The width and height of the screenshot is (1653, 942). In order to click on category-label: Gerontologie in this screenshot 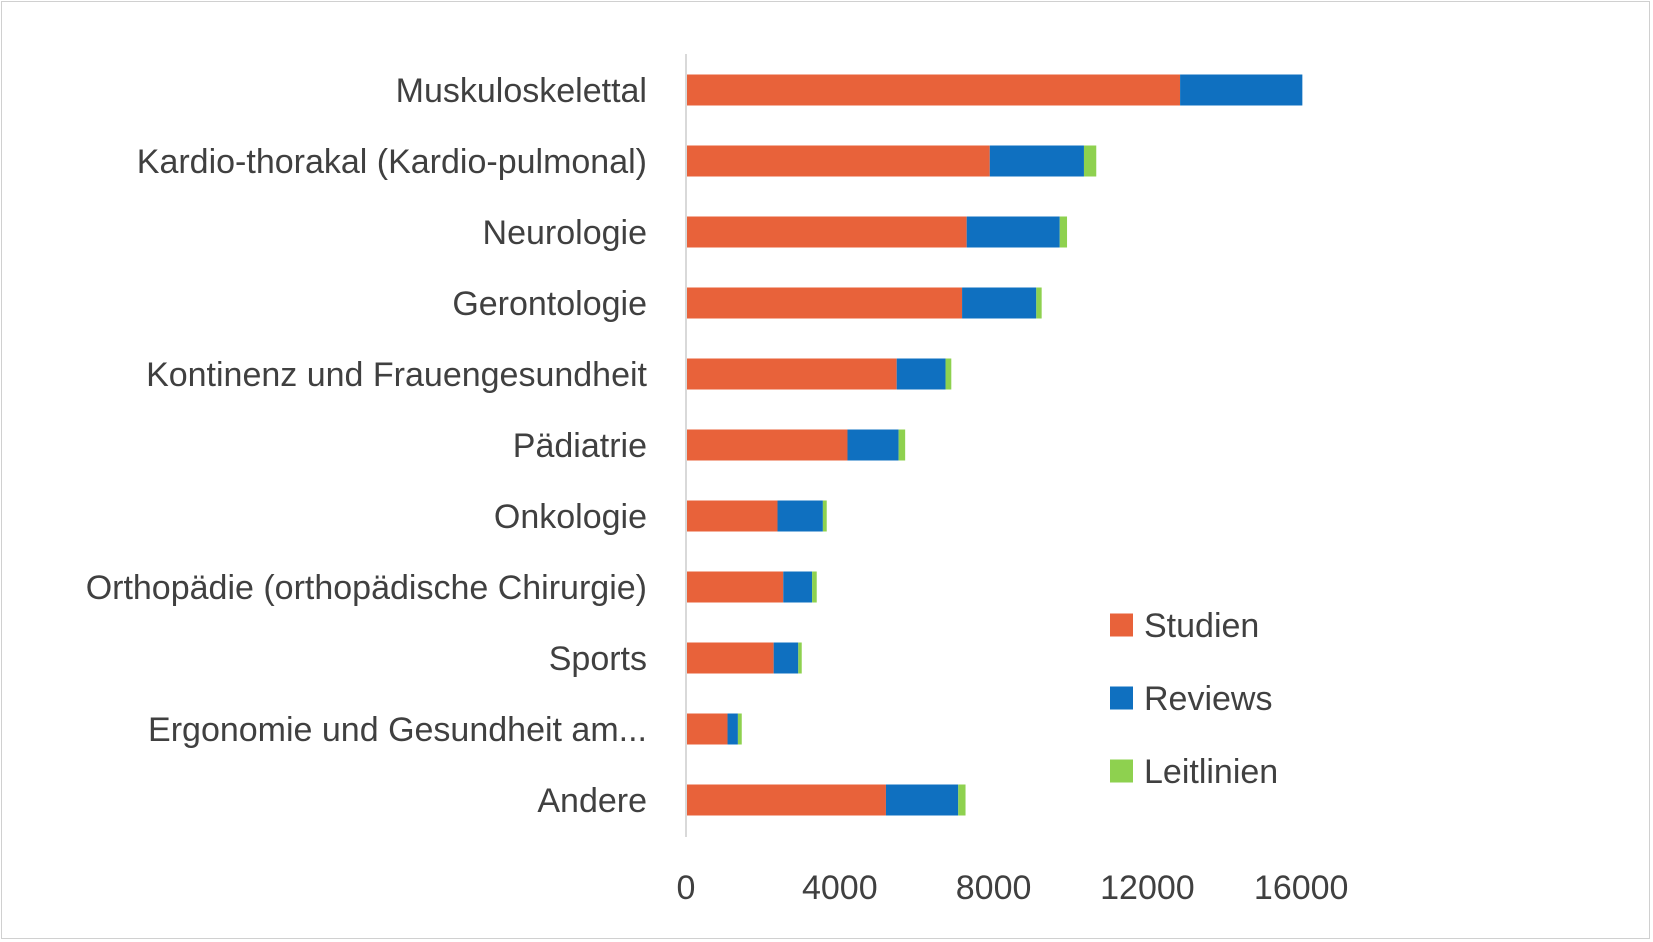, I will do `click(549, 304)`.